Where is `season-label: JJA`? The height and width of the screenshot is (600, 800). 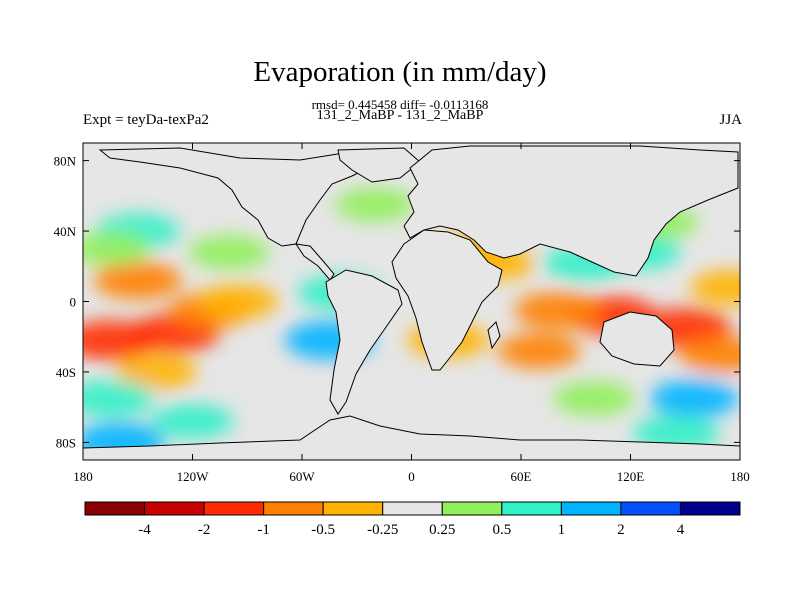 season-label: JJA is located at coordinates (730, 120).